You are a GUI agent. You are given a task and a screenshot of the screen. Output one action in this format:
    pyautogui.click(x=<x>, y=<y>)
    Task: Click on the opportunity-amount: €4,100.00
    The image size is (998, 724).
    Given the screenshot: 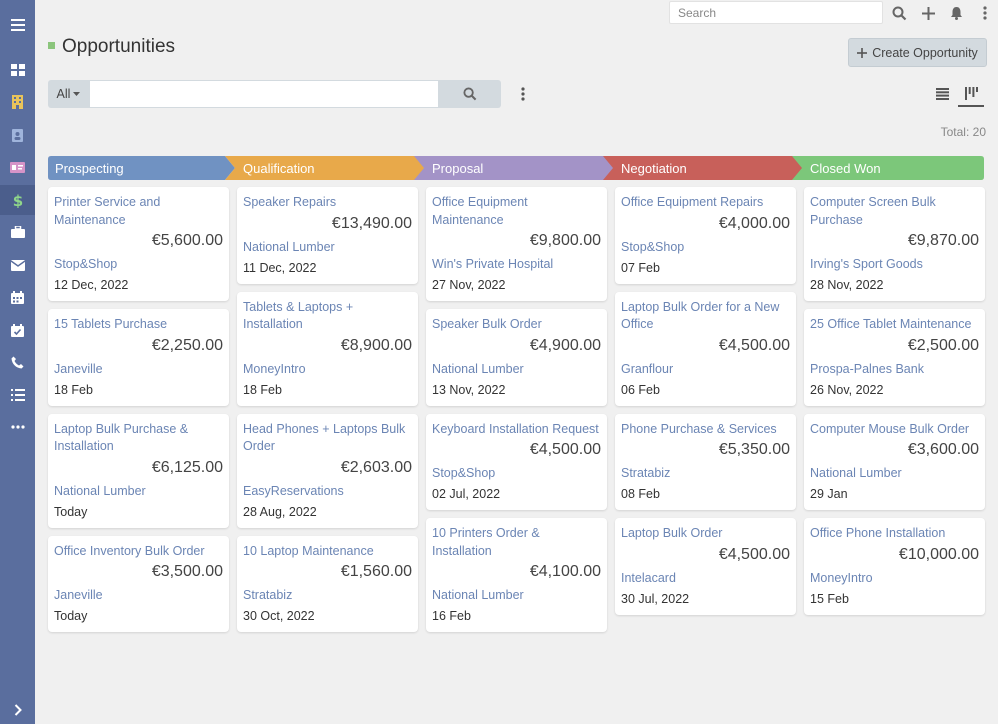 What is the action you would take?
    pyautogui.click(x=565, y=571)
    